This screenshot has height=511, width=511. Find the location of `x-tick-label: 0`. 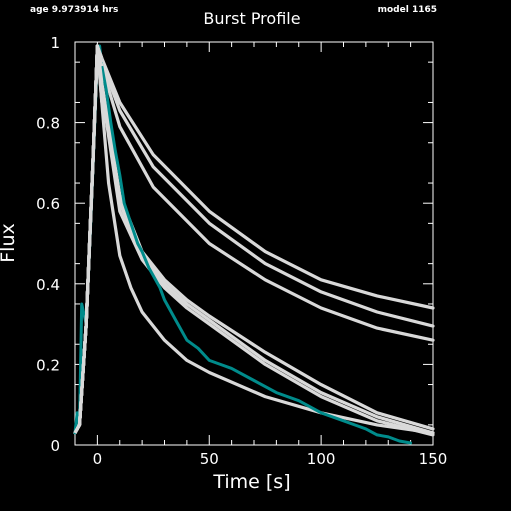

x-tick-label: 0 is located at coordinates (98, 459).